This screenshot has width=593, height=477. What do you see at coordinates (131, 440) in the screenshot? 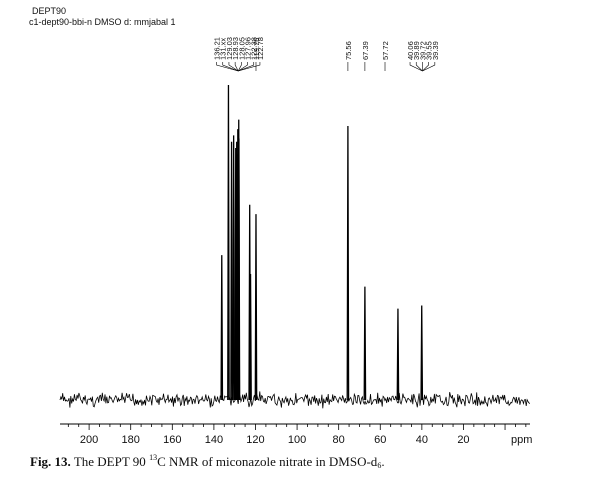
I see `x-tick-label: 180` at bounding box center [131, 440].